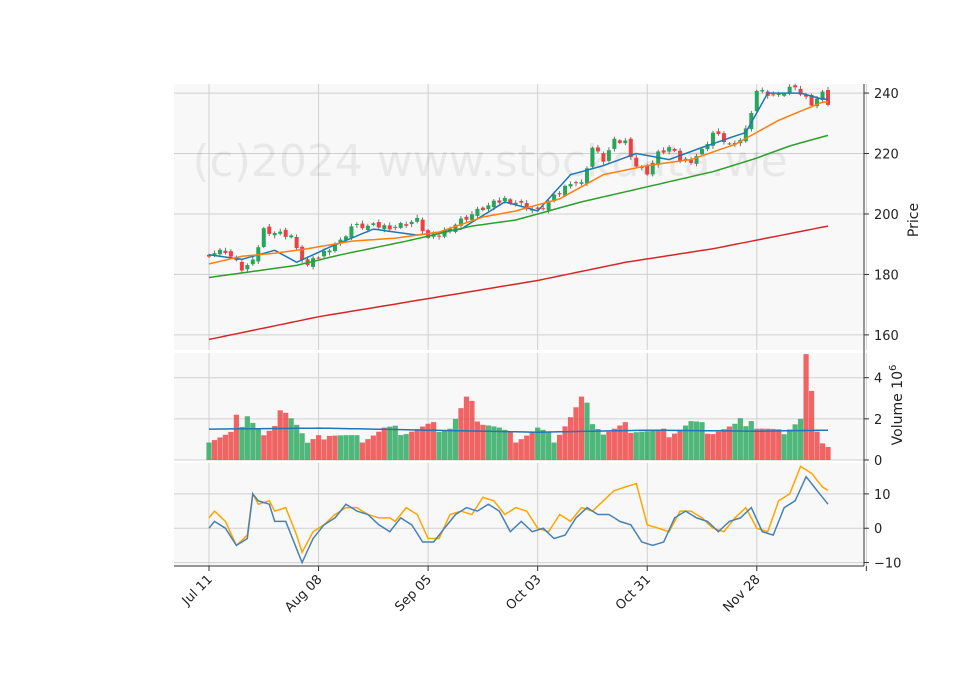 This screenshot has height=694, width=960. I want to click on moving-average-line-ma_slow, so click(518, 206).